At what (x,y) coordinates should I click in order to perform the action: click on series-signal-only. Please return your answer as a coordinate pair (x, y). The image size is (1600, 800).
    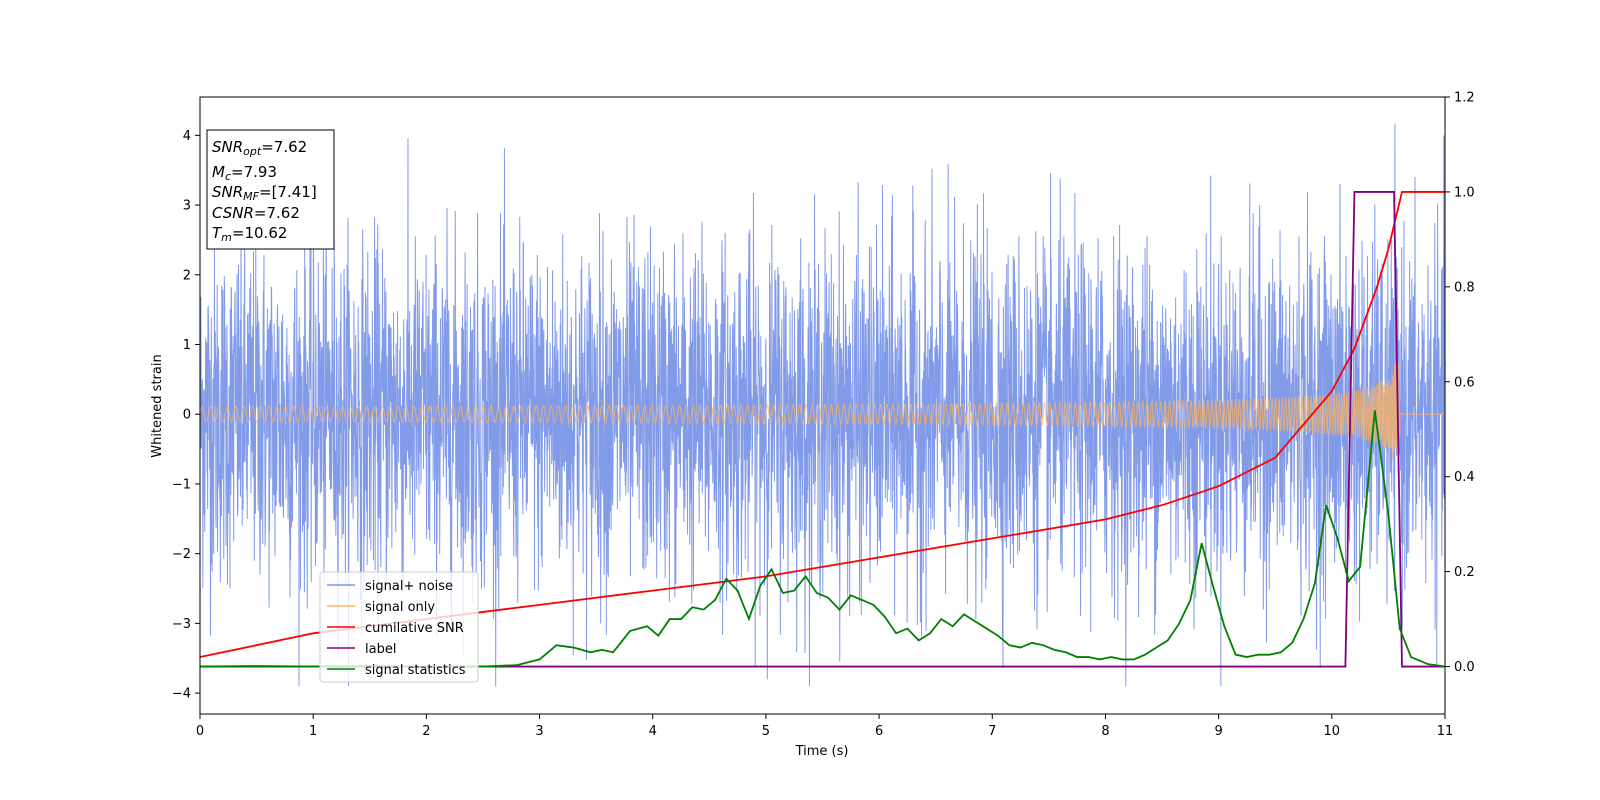
    Looking at the image, I should click on (822, 418).